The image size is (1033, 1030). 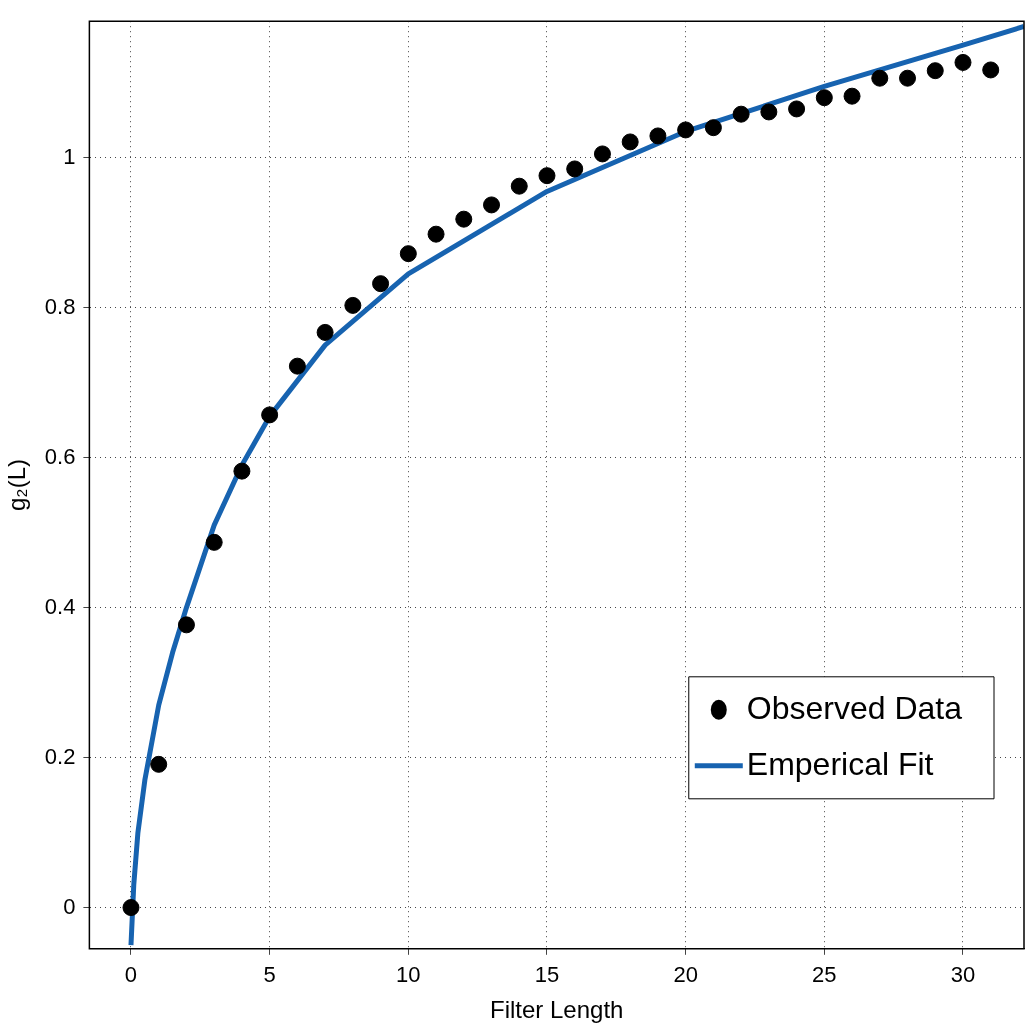 I want to click on x-tick-label: 0, so click(x=131, y=975).